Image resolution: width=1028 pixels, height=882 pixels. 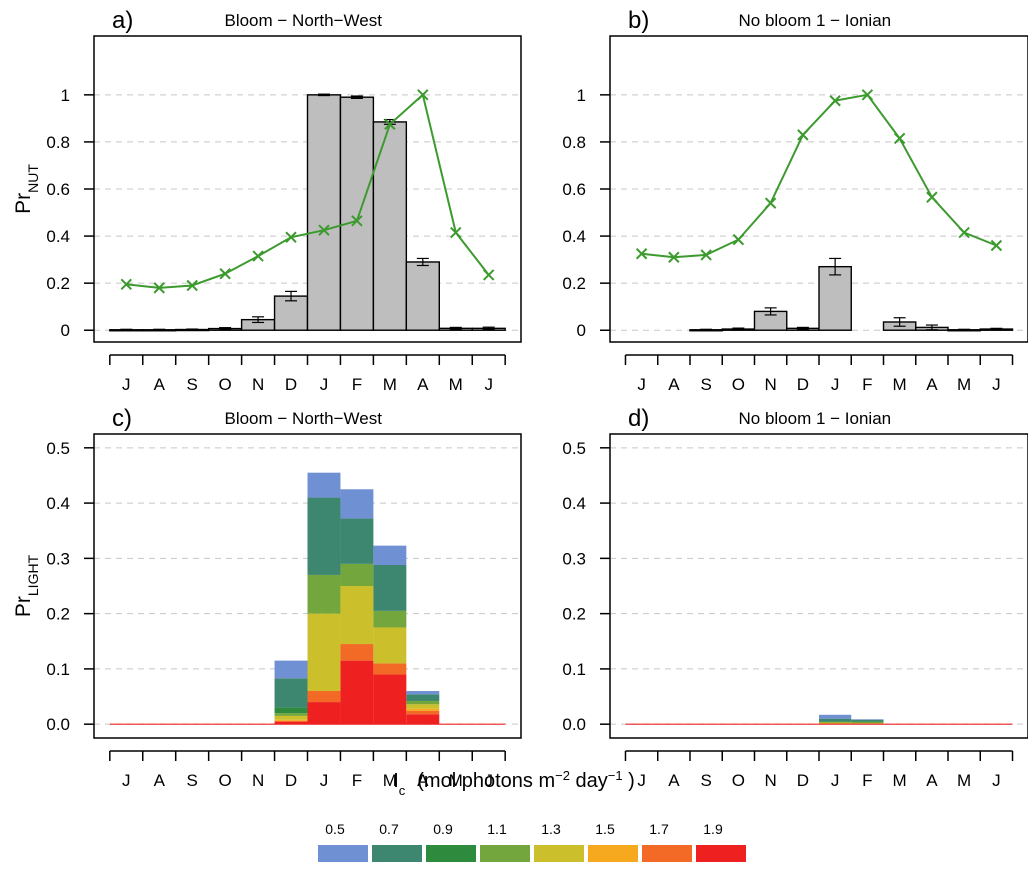 What do you see at coordinates (770, 384) in the screenshot?
I see `x-tick-label: N` at bounding box center [770, 384].